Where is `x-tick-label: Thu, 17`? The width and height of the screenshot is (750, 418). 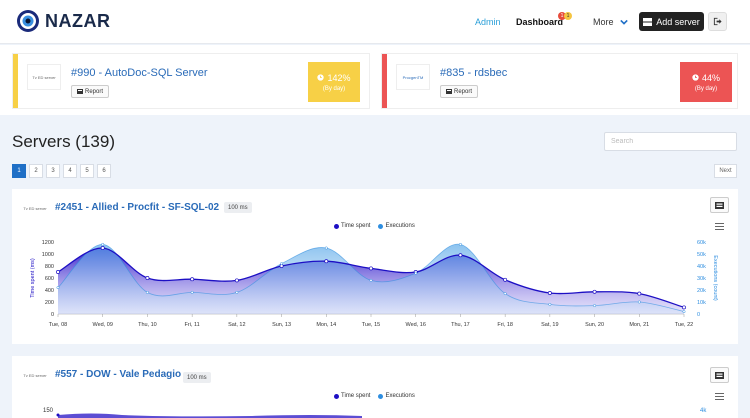
x-tick-label: Thu, 17 is located at coordinates (460, 325).